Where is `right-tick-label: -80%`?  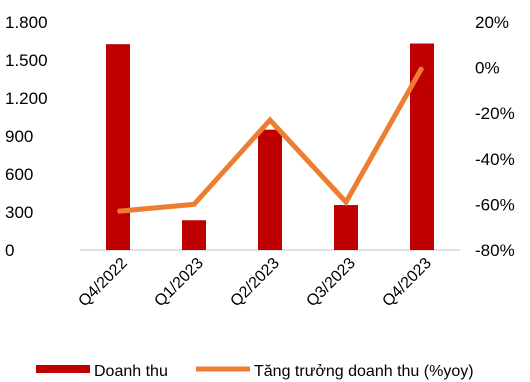 right-tick-label: -80% is located at coordinates (495, 250).